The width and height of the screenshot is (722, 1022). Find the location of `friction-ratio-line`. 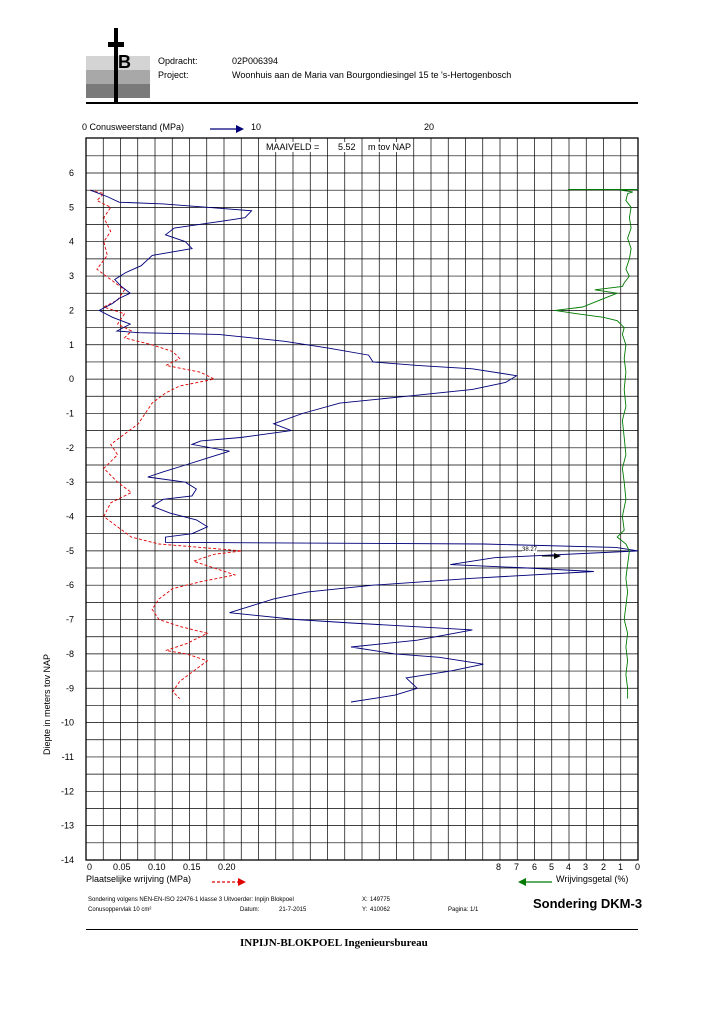

friction-ratio-line is located at coordinates (593, 444).